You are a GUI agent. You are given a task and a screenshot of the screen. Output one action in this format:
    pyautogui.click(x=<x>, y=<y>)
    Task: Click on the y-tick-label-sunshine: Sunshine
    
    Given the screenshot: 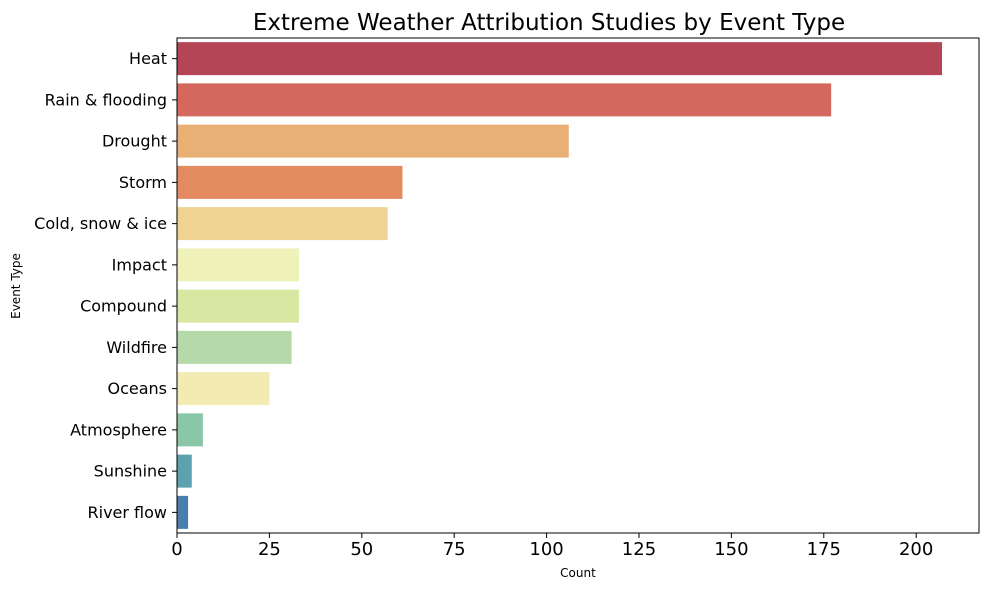 What is the action you would take?
    pyautogui.click(x=130, y=471)
    